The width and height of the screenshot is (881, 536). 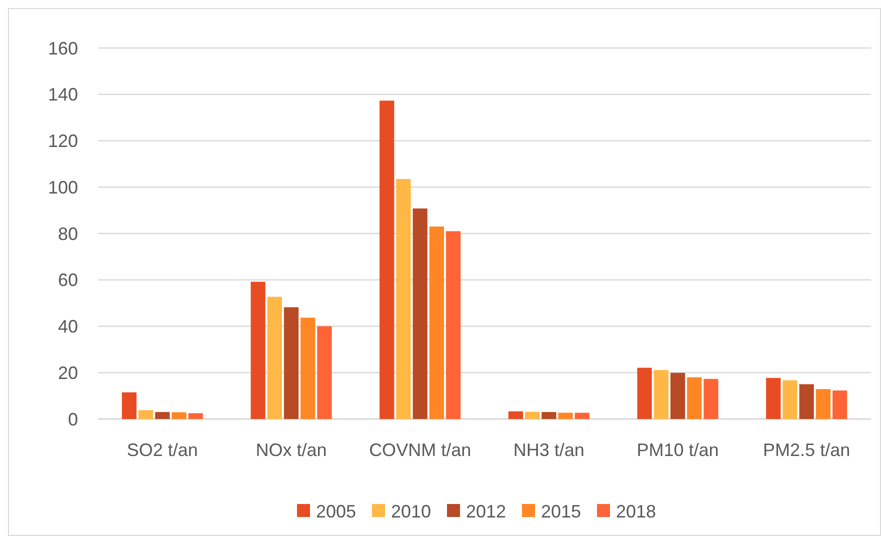 What do you see at coordinates (68, 326) in the screenshot?
I see `y-tick-label: 40` at bounding box center [68, 326].